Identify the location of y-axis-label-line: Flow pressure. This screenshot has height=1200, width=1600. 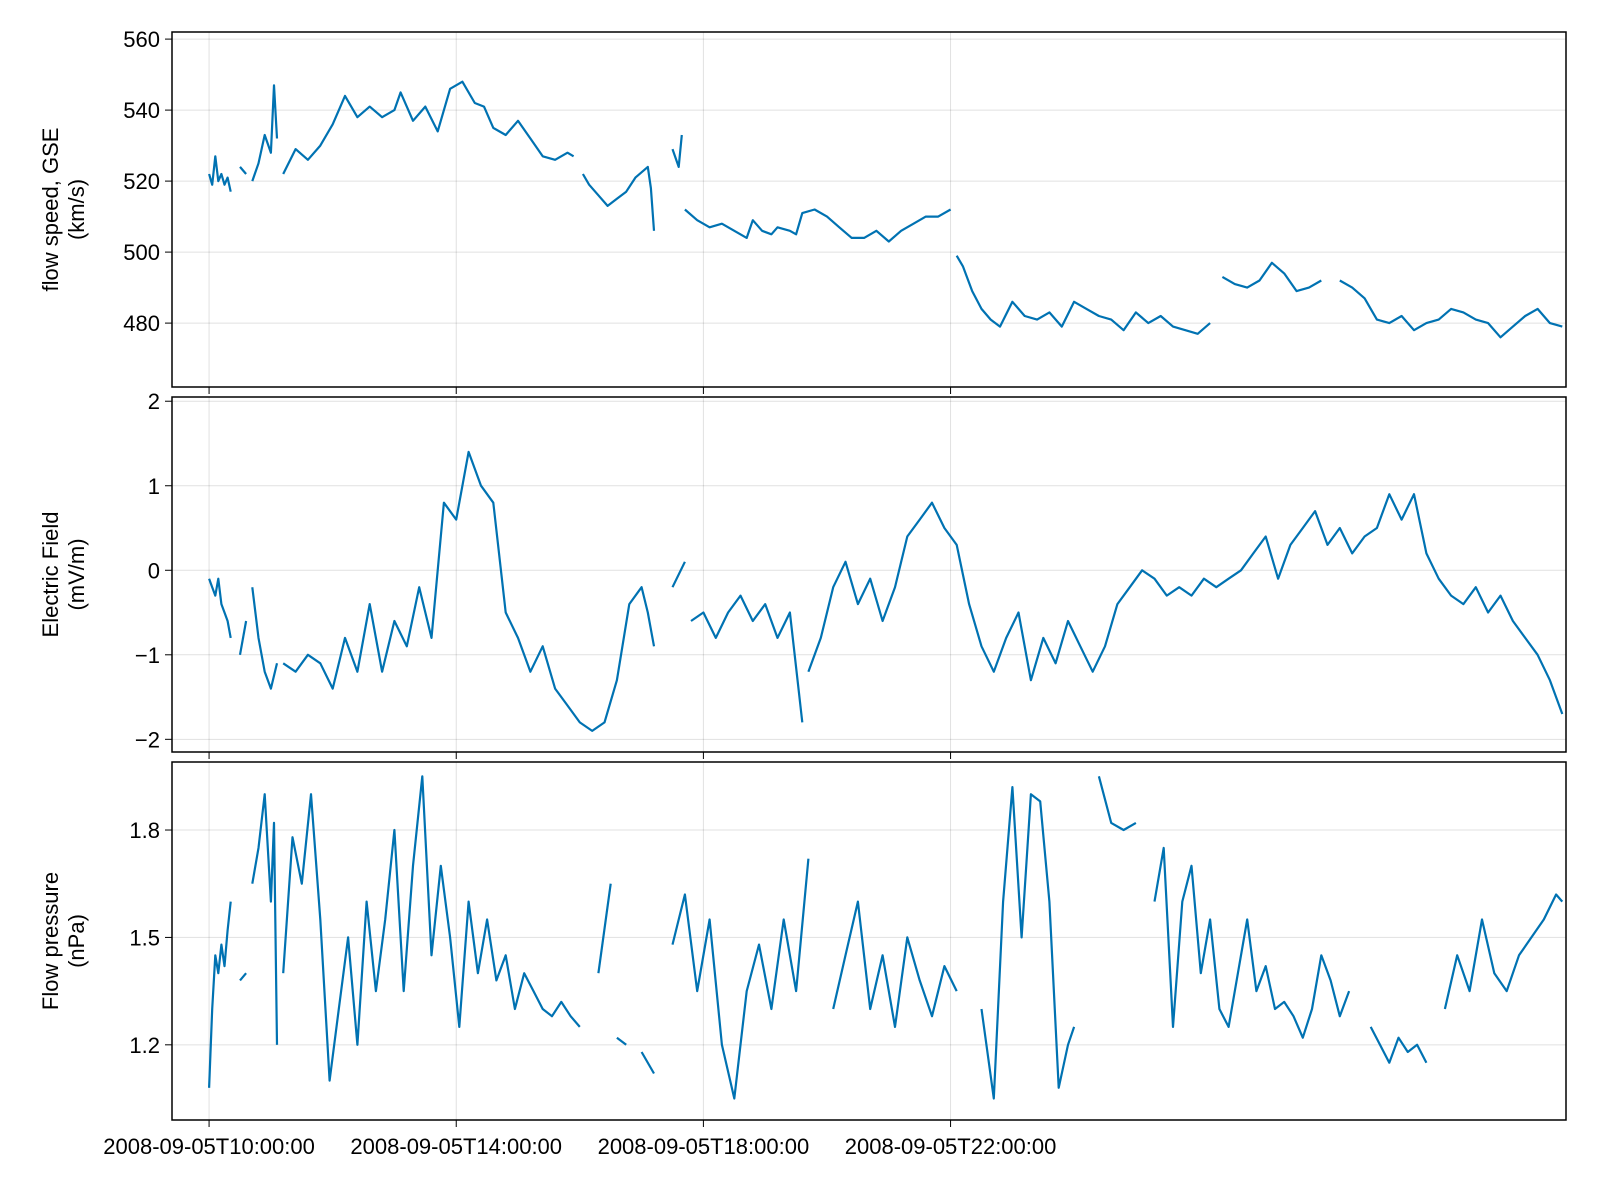
(50, 941).